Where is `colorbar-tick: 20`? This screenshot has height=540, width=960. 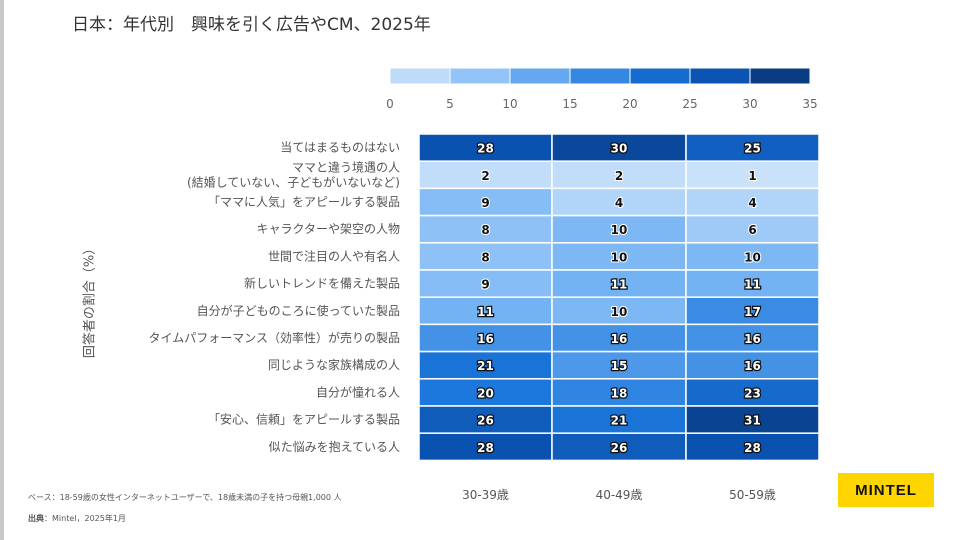 colorbar-tick: 20 is located at coordinates (629, 104).